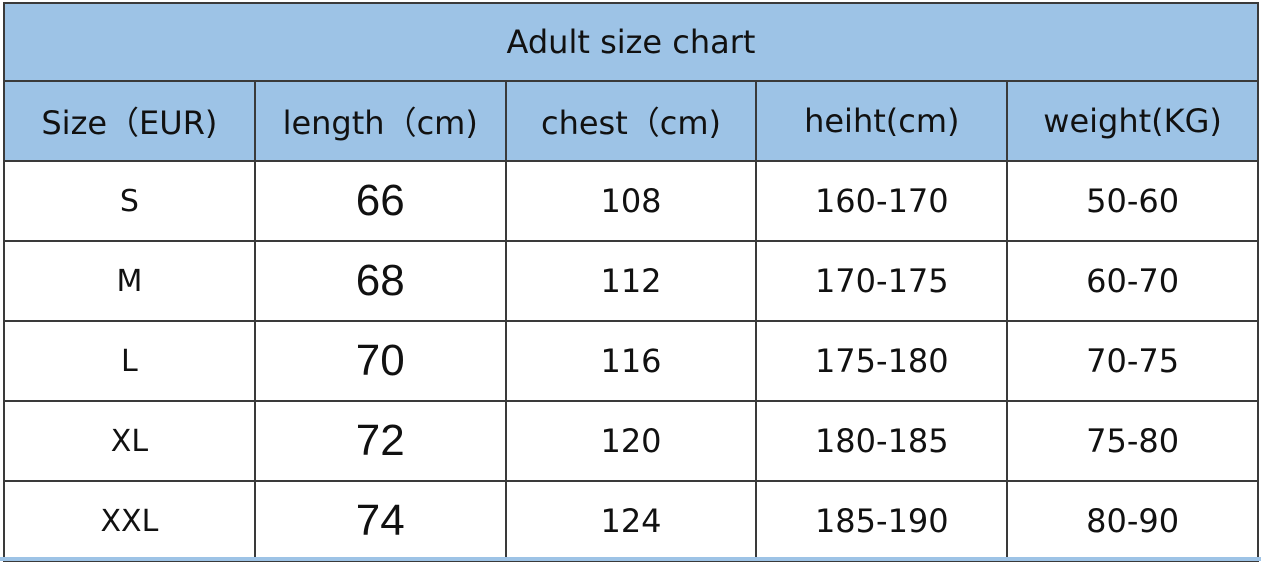  Describe the element at coordinates (129, 121) in the screenshot. I see `column-header: Size（EUR)` at that location.